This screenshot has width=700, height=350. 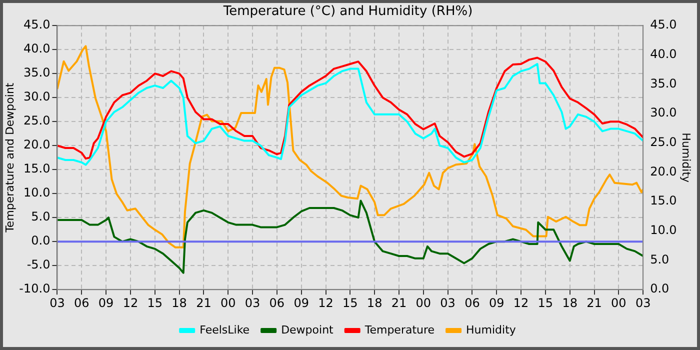 I want to click on legend-label: Dewpoint, so click(x=307, y=329).